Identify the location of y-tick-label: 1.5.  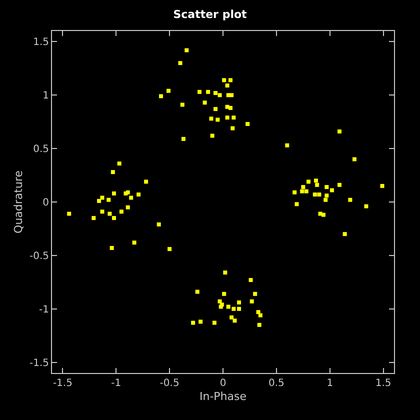
(41, 42).